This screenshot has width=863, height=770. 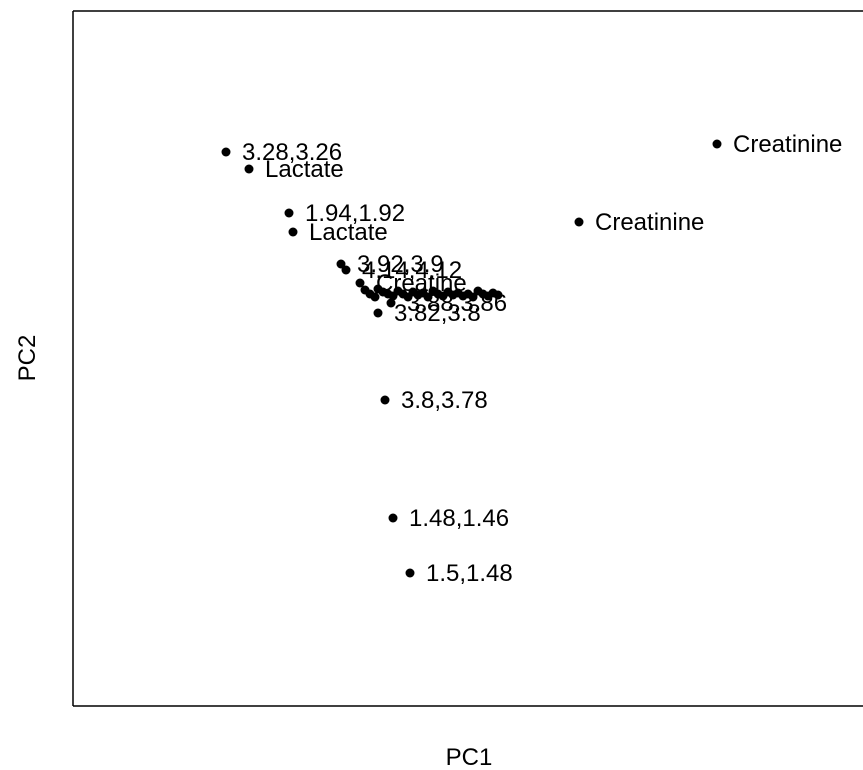 What do you see at coordinates (421, 283) in the screenshot?
I see `point-label: Creatine` at bounding box center [421, 283].